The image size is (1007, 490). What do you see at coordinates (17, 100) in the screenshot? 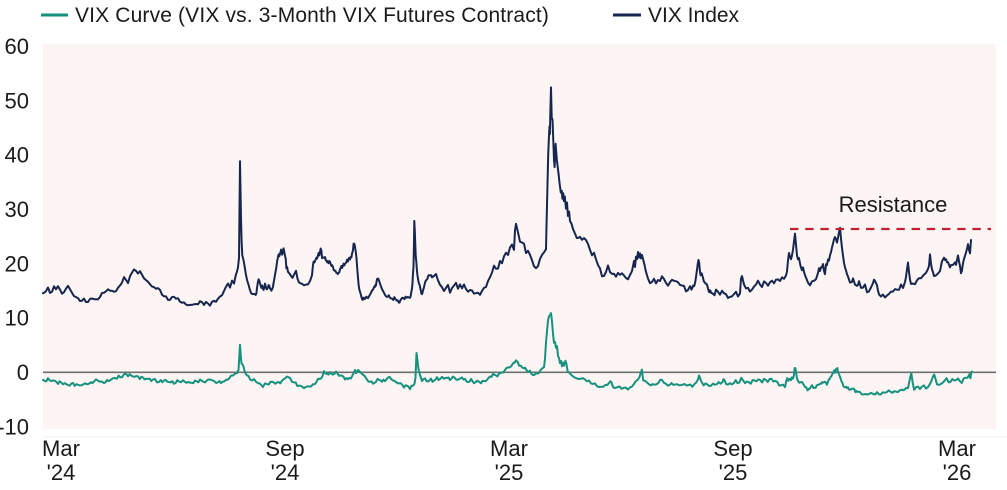
I see `svg-text: 50` at bounding box center [17, 100].